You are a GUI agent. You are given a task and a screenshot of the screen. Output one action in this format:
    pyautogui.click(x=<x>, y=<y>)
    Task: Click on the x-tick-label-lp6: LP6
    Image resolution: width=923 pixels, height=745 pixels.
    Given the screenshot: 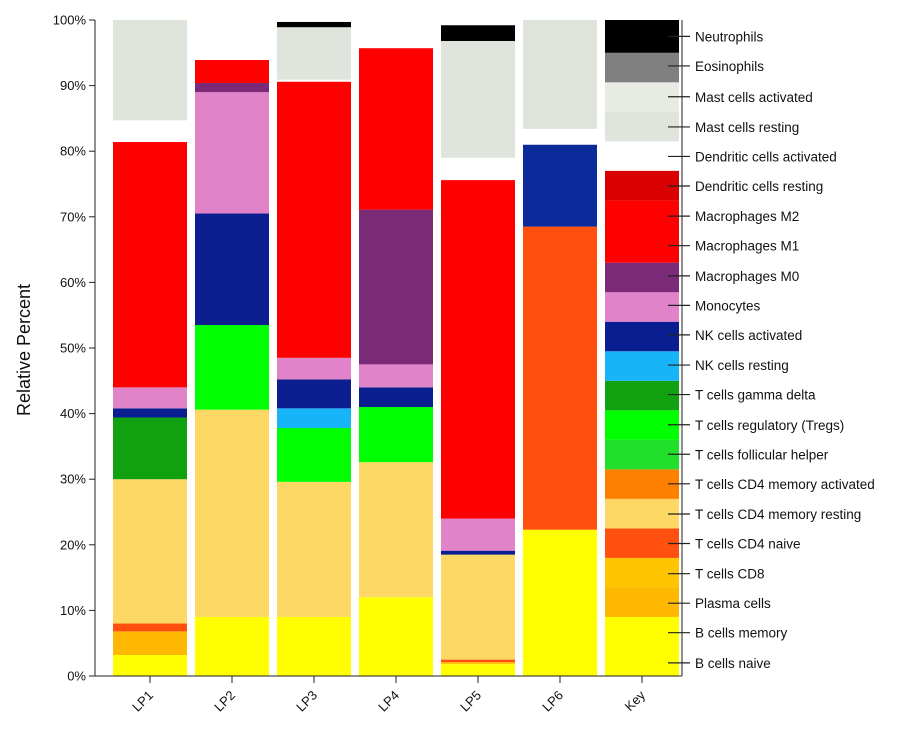 What is the action you would take?
    pyautogui.click(x=552, y=701)
    